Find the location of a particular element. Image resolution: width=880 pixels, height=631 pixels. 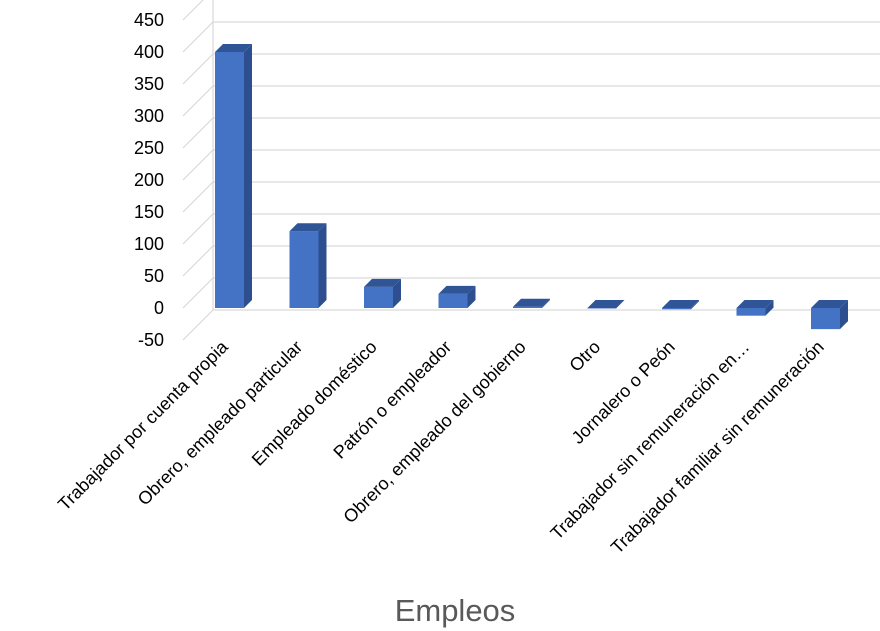

y-tick-label: 250 is located at coordinates (149, 148).